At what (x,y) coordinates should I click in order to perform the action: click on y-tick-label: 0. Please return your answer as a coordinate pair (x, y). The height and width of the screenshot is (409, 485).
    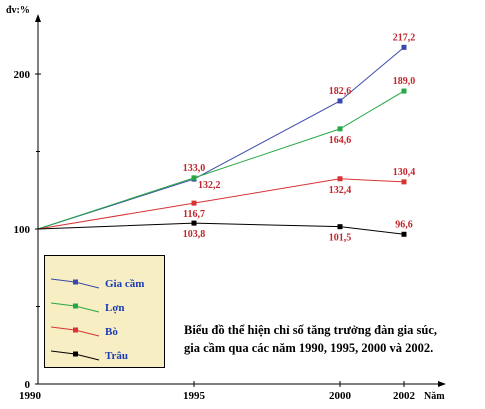
    Looking at the image, I should click on (28, 385).